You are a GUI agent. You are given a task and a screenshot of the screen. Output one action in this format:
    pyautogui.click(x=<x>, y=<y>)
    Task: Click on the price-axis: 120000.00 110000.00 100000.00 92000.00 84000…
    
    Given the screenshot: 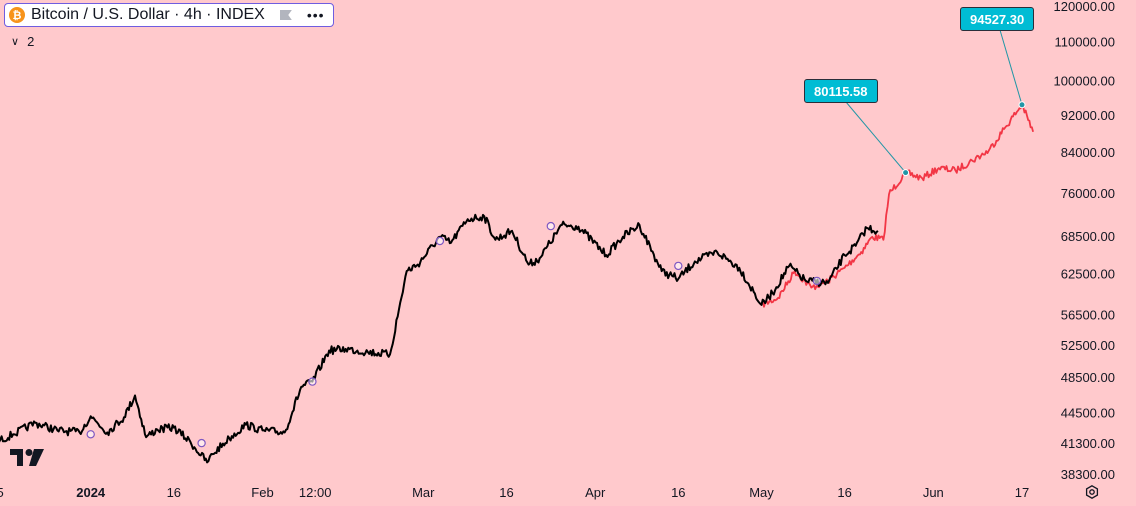 What is the action you would take?
    pyautogui.click(x=1084, y=241)
    